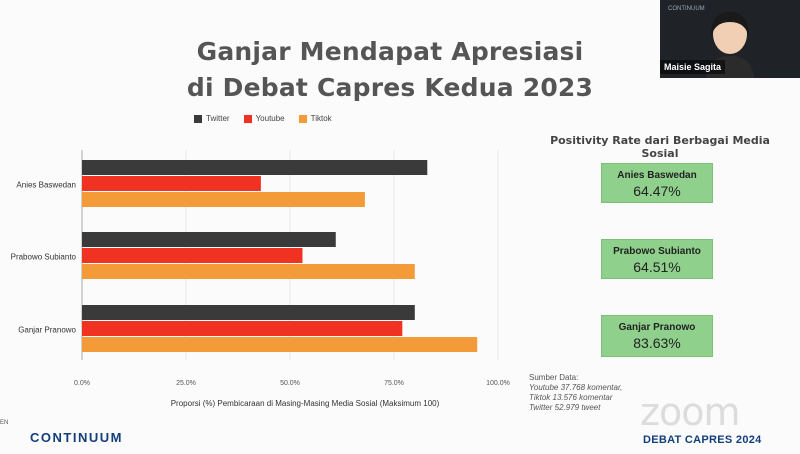 The image size is (800, 454). Describe the element at coordinates (657, 267) in the screenshot. I see `card-value: 64.51%` at that location.